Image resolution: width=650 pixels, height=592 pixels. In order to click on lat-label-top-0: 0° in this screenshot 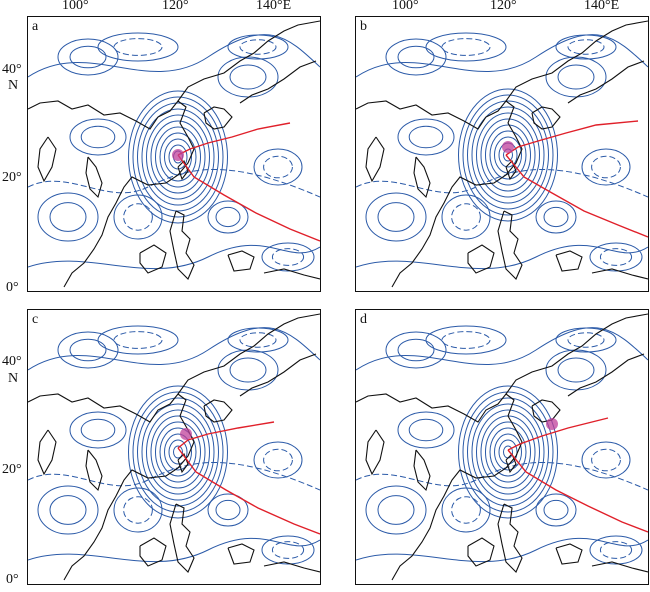, I will do `click(12, 287)`.